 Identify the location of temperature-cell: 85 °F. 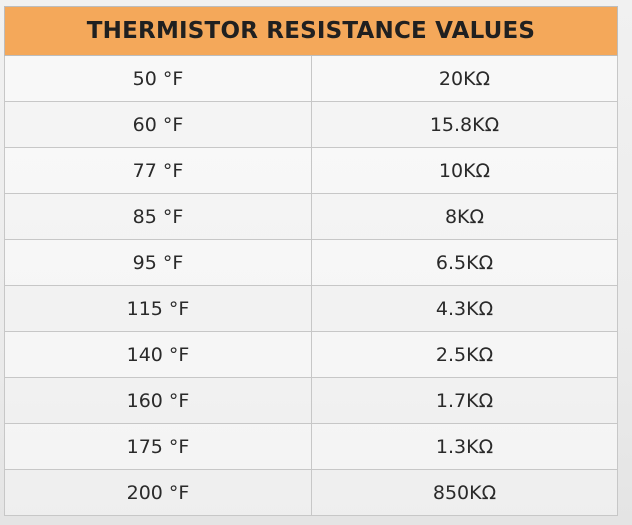
(158, 216).